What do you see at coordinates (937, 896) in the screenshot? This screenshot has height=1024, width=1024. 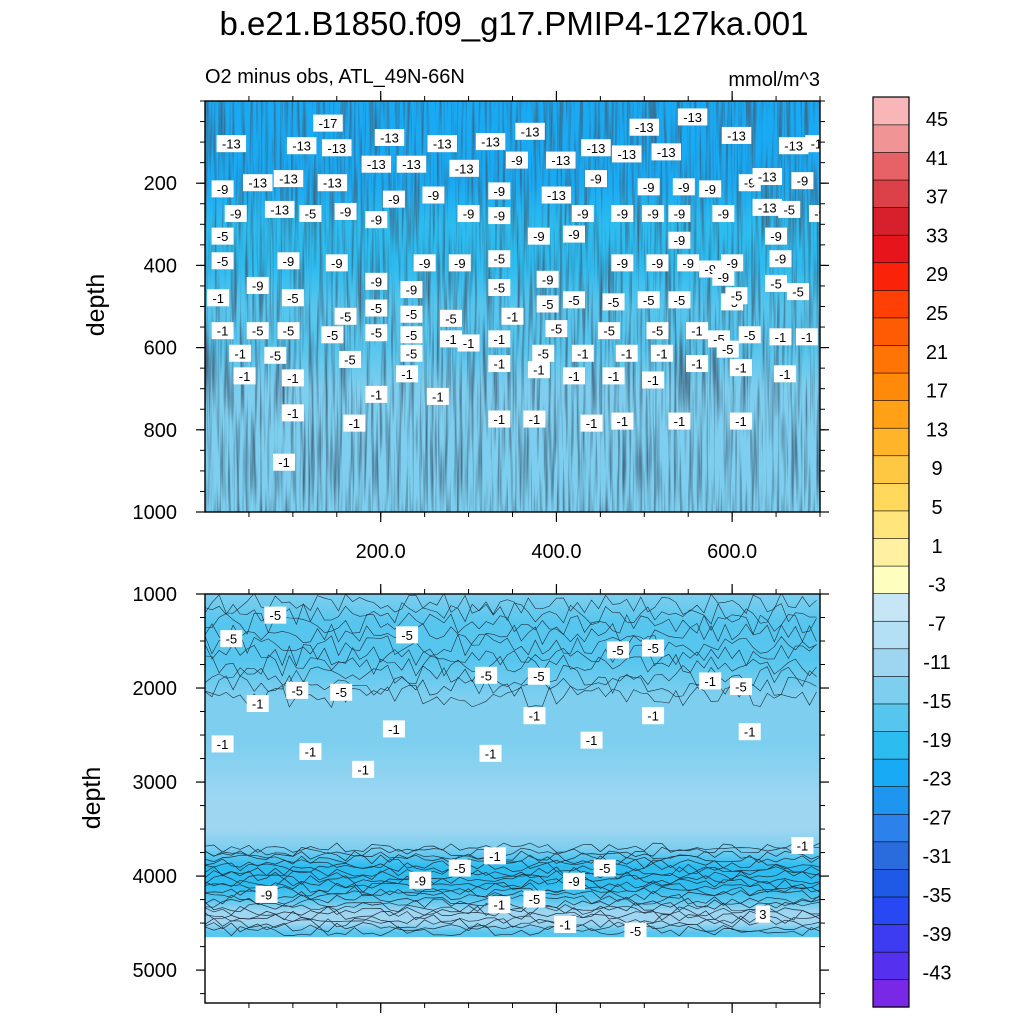 I see `colorbar-label: -35` at bounding box center [937, 896].